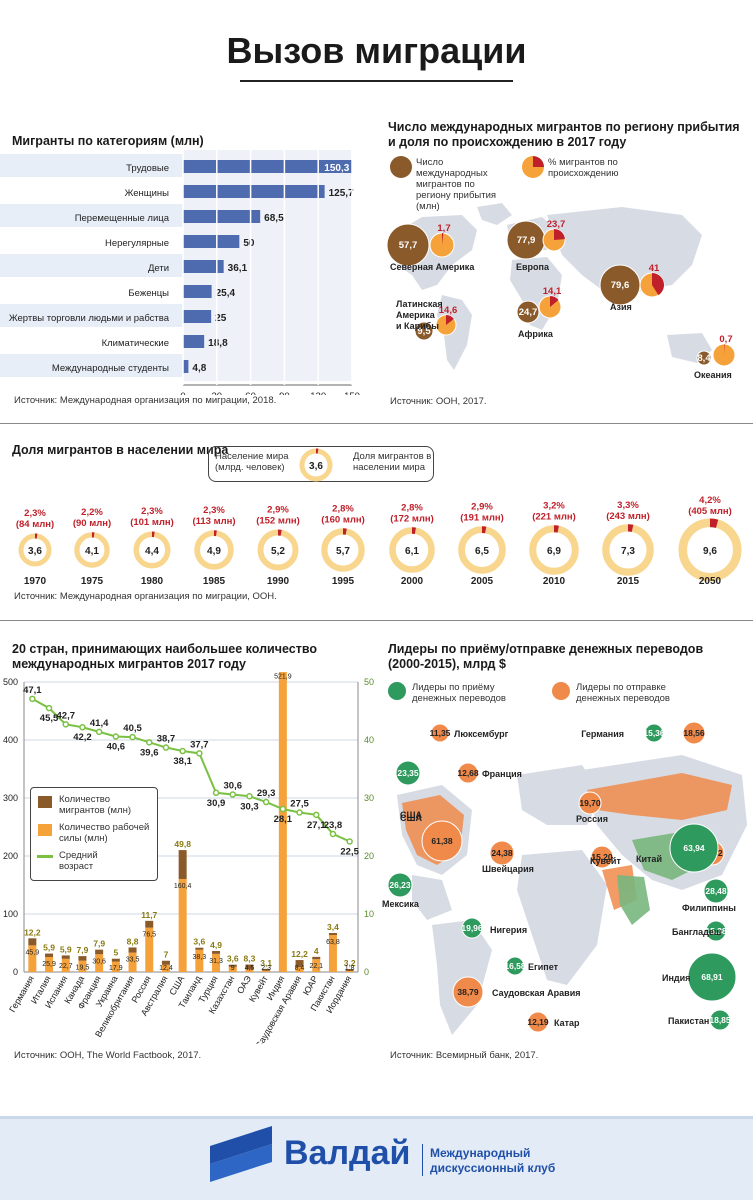 The width and height of the screenshot is (753, 1200). What do you see at coordinates (710, 500) in the screenshot?
I see `share-pct-label: 4,2%` at bounding box center [710, 500].